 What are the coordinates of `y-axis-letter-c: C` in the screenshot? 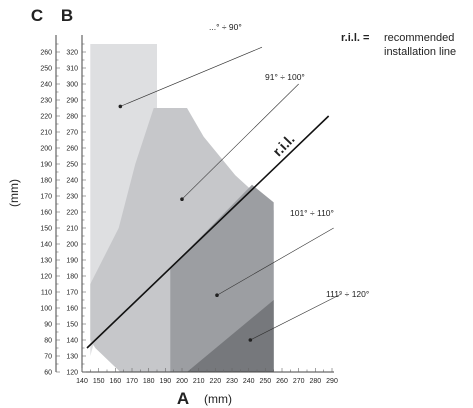 It's located at (37, 15).